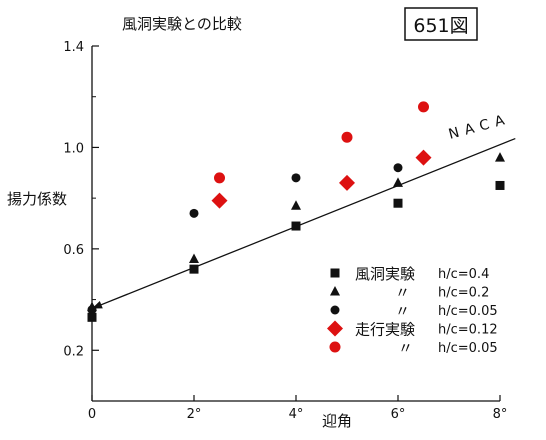 This screenshot has width=546, height=440. Describe the element at coordinates (468, 330) in the screenshot. I see `legend-value: h/c=0.12` at that location.